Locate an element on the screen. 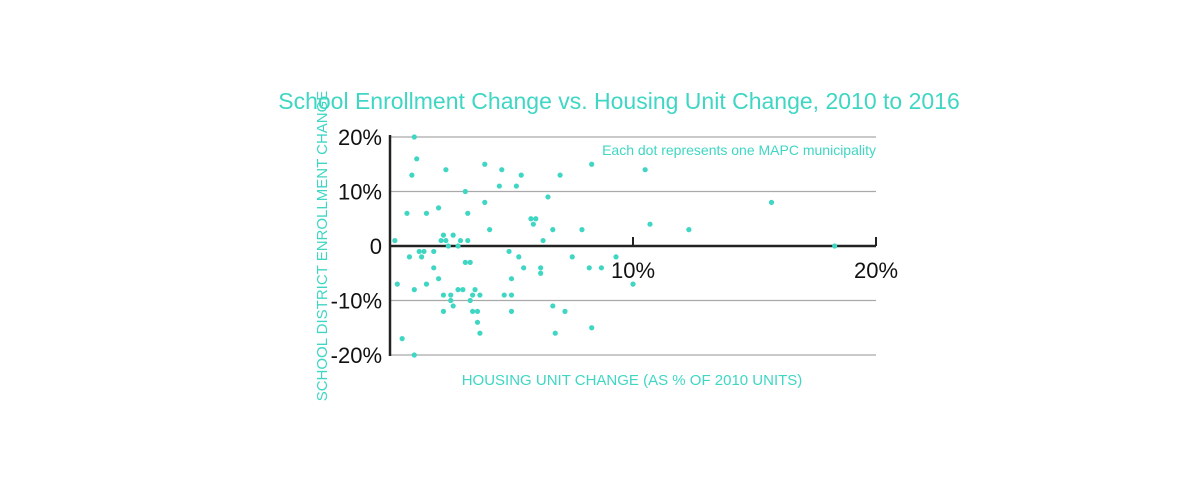  y-tick-label: -20% is located at coordinates (356, 355).